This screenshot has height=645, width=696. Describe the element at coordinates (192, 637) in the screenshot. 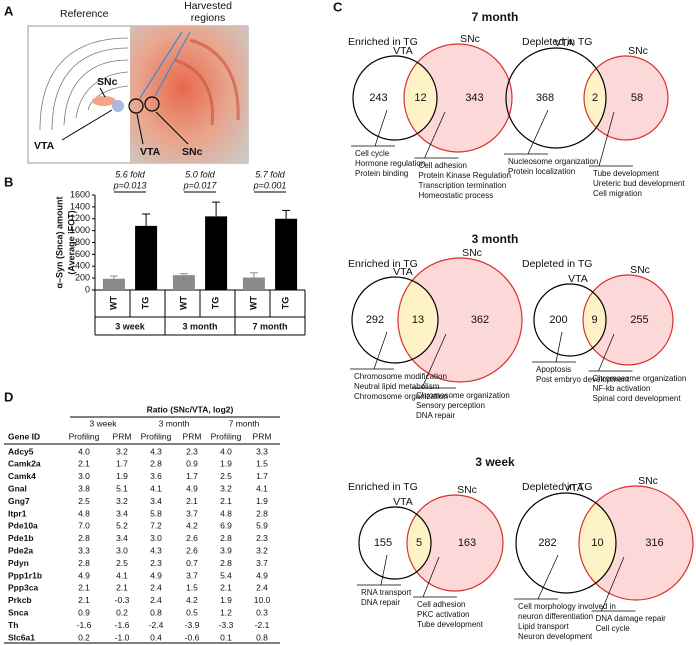

I see `table-cell: -0.6` at that location.